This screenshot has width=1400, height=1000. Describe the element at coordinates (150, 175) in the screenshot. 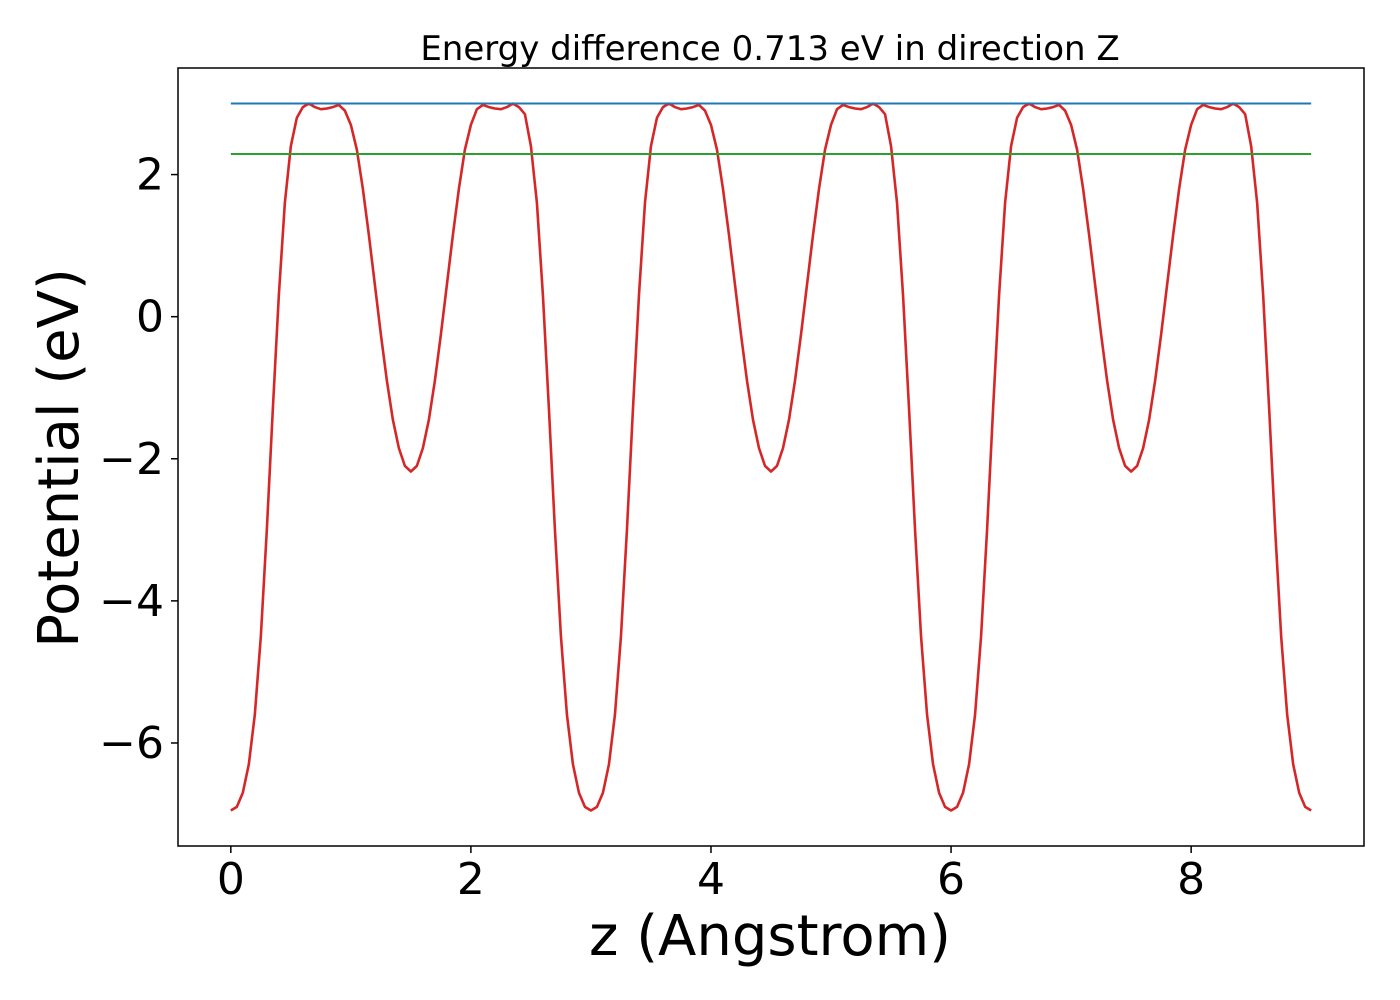

I see `y-tick-label: 2` at that location.